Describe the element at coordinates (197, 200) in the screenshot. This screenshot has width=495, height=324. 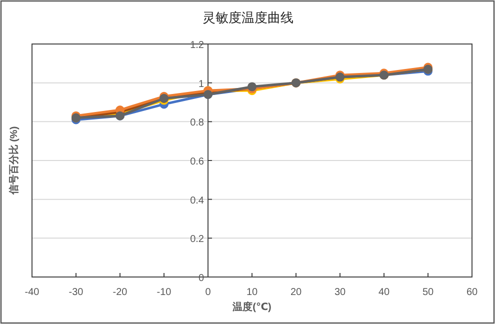
I see `y-tick-label: 0.4` at that location.